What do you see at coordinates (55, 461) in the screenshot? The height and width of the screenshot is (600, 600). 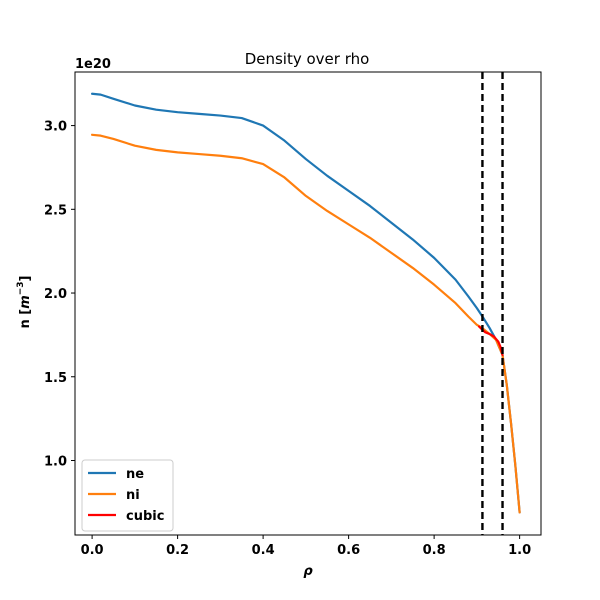 I see `y-tick-label: 1.0` at bounding box center [55, 461].